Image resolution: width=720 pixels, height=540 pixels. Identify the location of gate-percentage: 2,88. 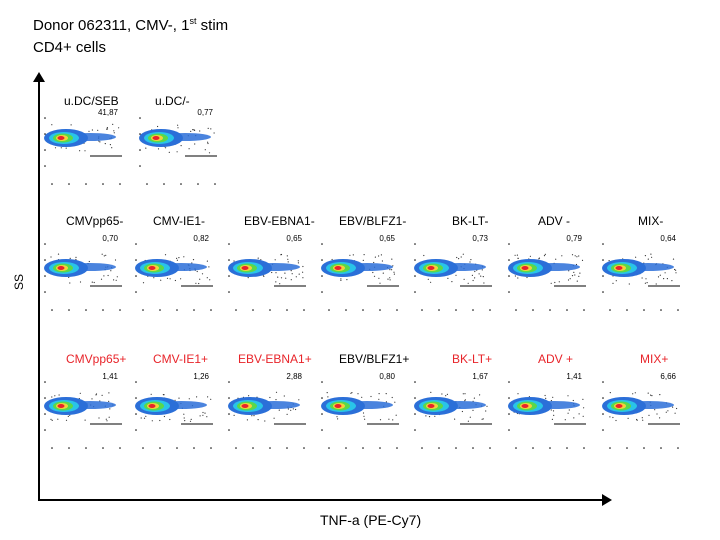
(294, 376).